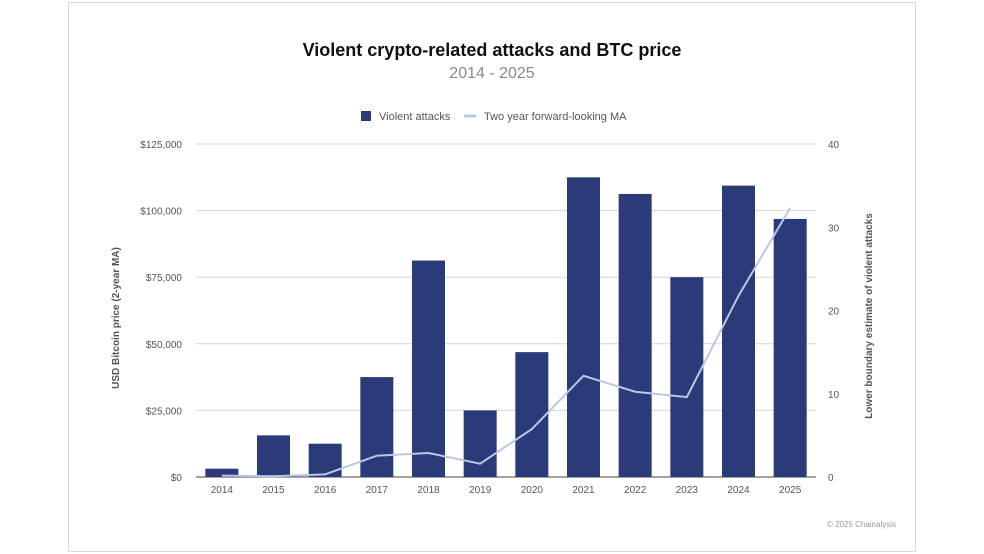  Describe the element at coordinates (177, 478) in the screenshot. I see `left-tick-label: $0` at that location.